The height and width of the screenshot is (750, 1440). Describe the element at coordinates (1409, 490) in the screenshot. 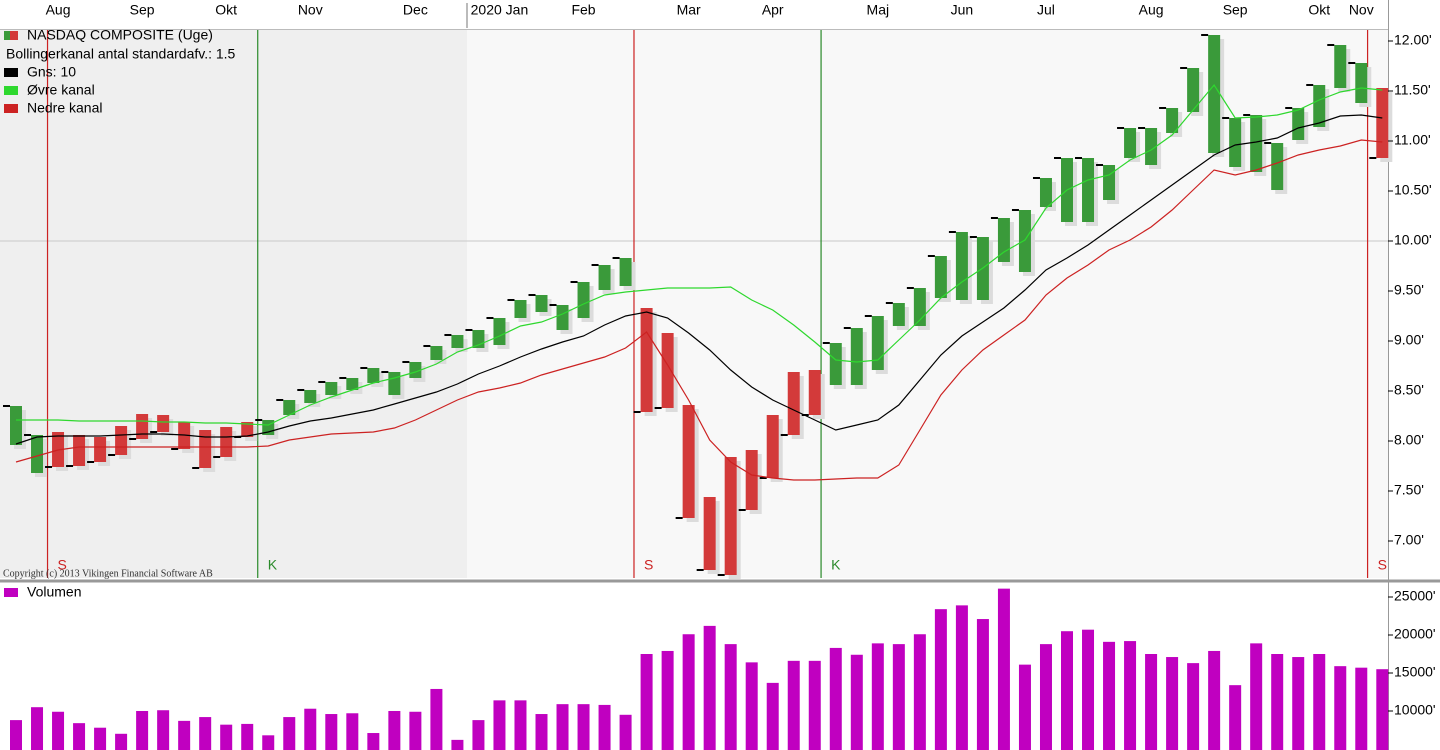

I see `y-tick-label: 7.50'` at that location.